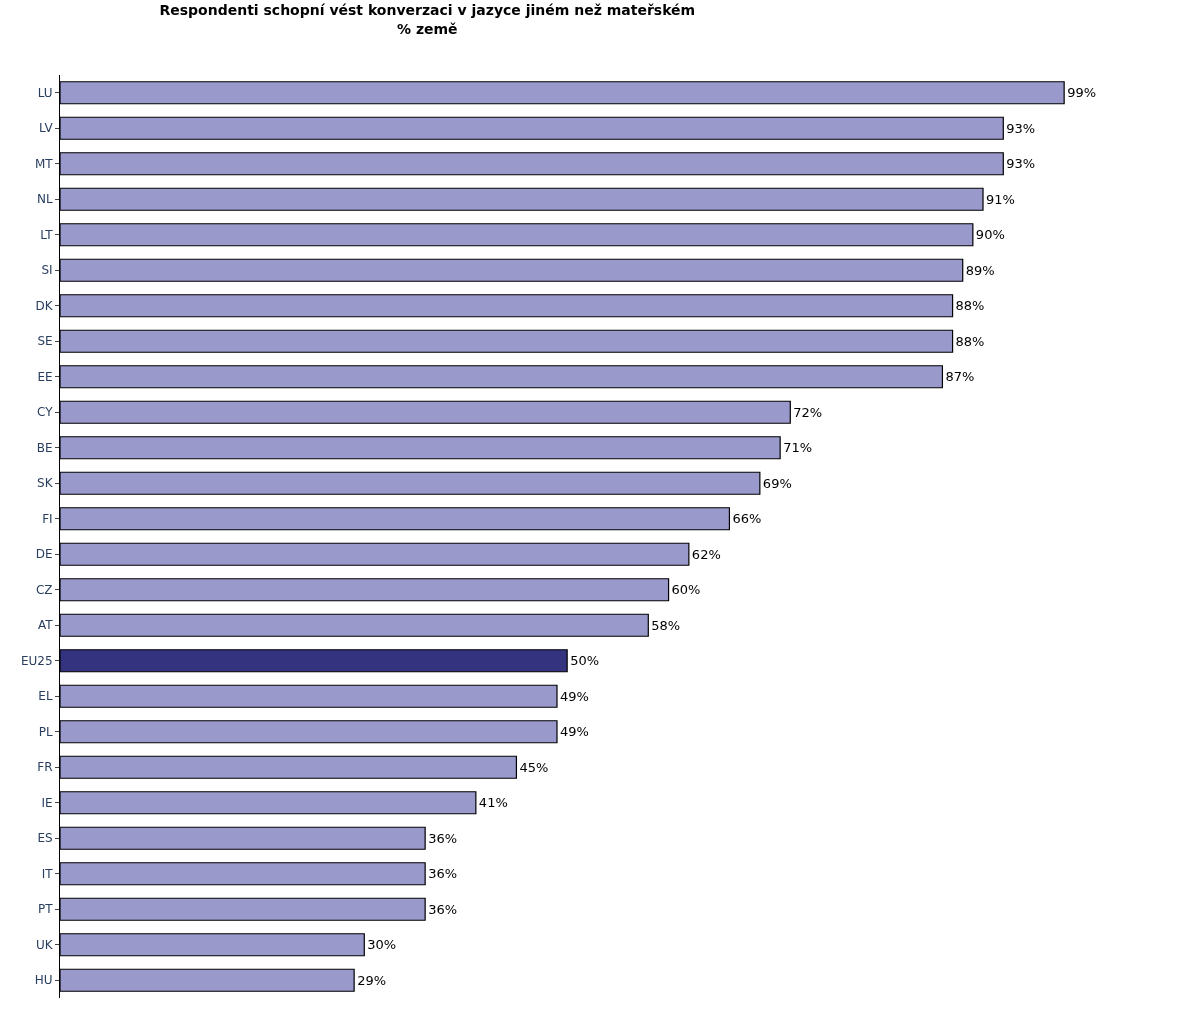 Image resolution: width=1187 pixels, height=1028 pixels. Describe the element at coordinates (45, 838) in the screenshot. I see `y-tick-label: ES` at that location.